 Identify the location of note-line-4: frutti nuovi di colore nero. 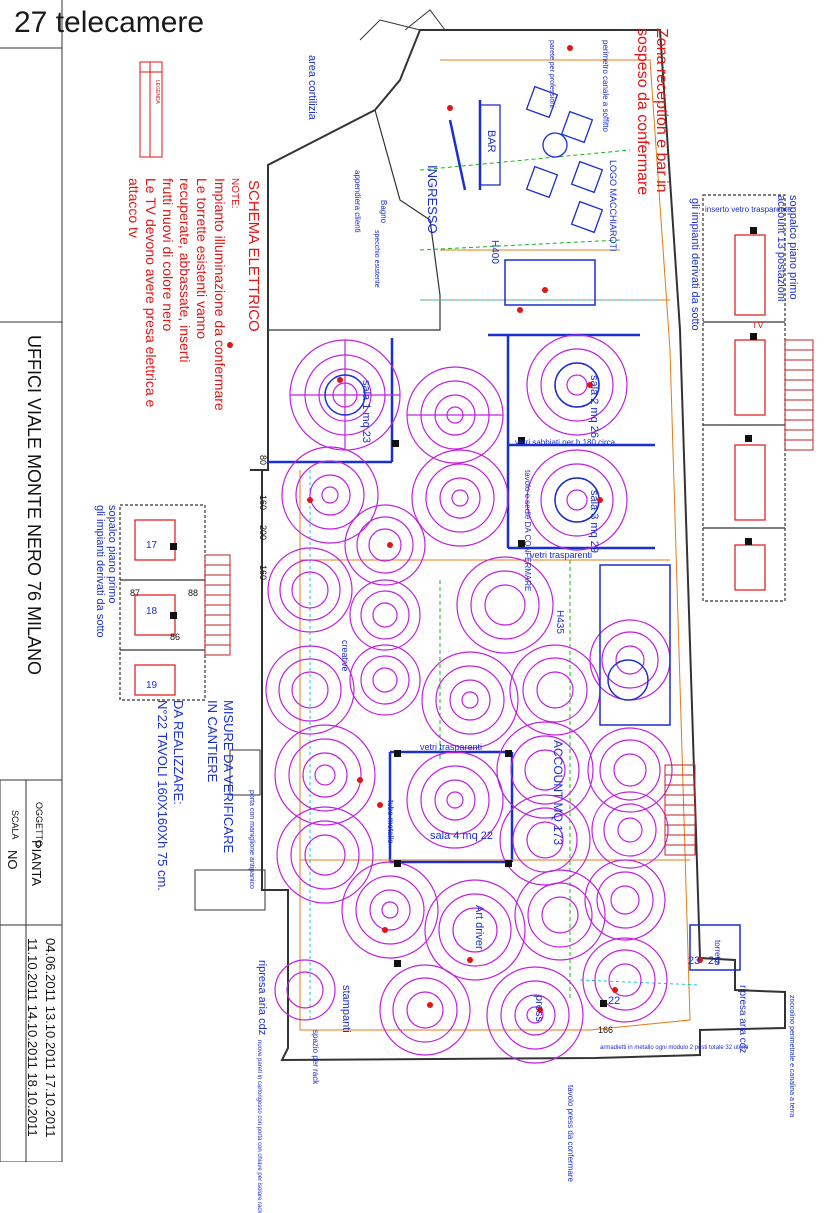
(168, 255).